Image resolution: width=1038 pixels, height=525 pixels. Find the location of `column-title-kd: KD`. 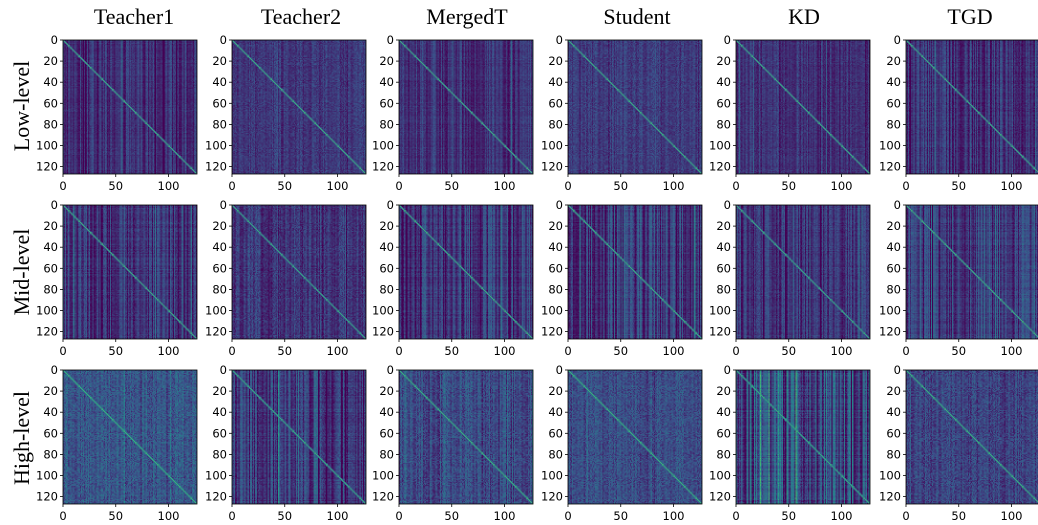

column-title-kd: KD is located at coordinates (804, 16).